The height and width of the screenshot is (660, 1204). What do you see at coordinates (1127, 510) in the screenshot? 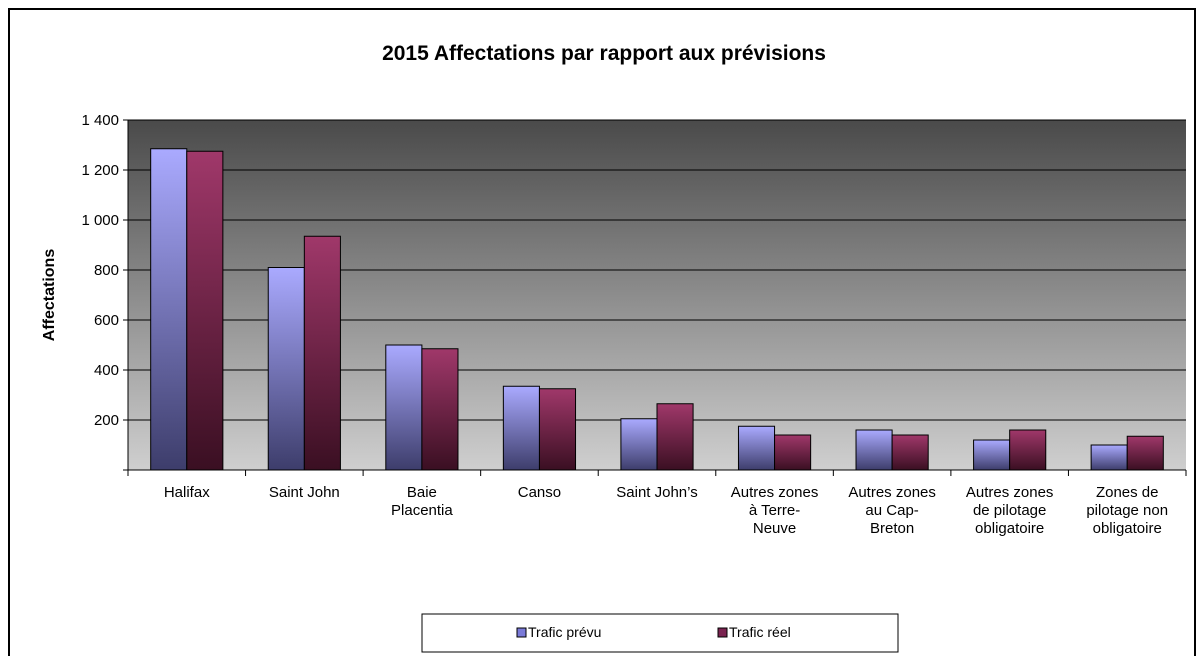
I see `x-category-label: Zones de pilotage non obligatoire` at bounding box center [1127, 510].